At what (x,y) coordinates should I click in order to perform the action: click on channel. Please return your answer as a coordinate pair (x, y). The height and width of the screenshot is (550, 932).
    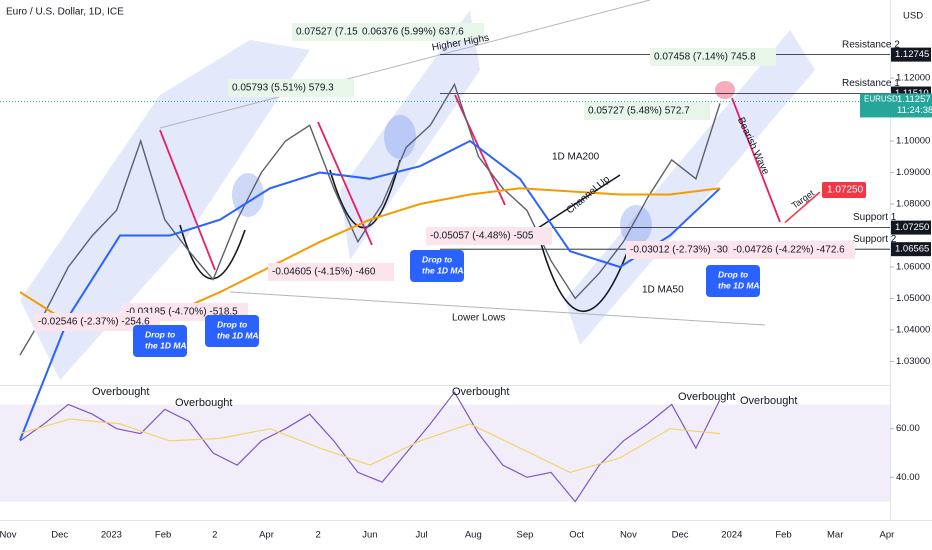
    Looking at the image, I should click on (410, 135).